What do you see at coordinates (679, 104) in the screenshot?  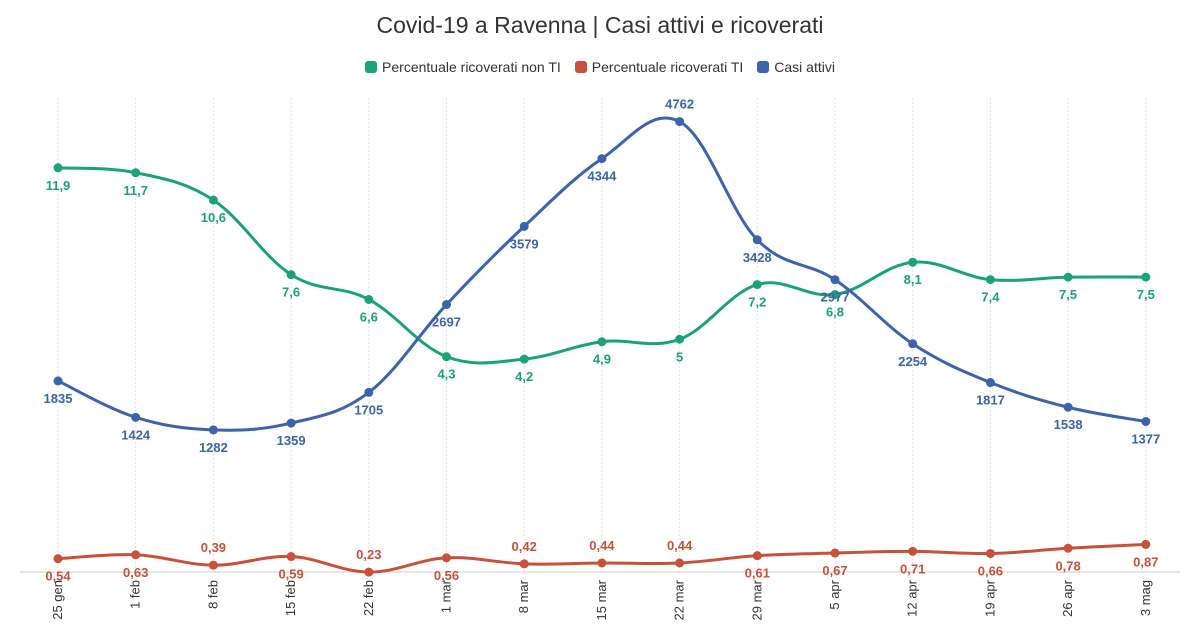 I see `data-label: 4762` at bounding box center [679, 104].